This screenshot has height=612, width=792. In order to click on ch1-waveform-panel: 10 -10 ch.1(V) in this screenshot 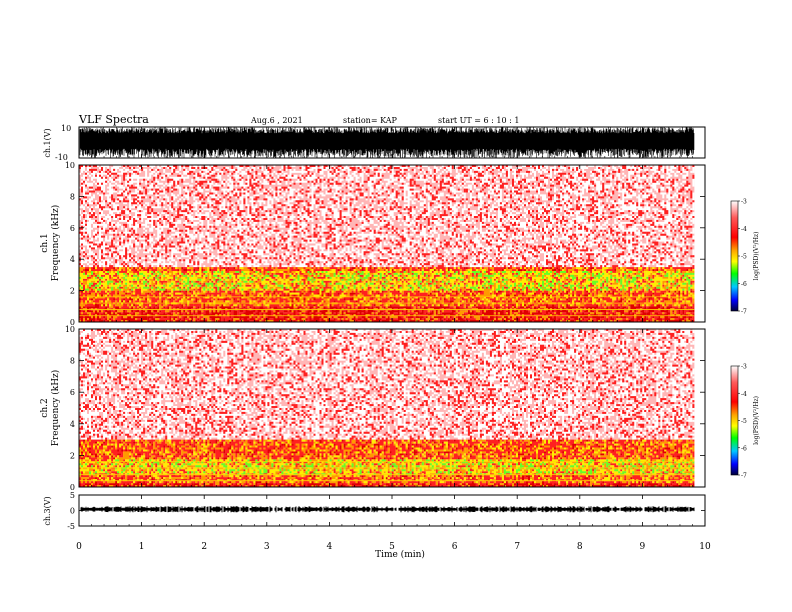, I will do `click(374, 143)`.